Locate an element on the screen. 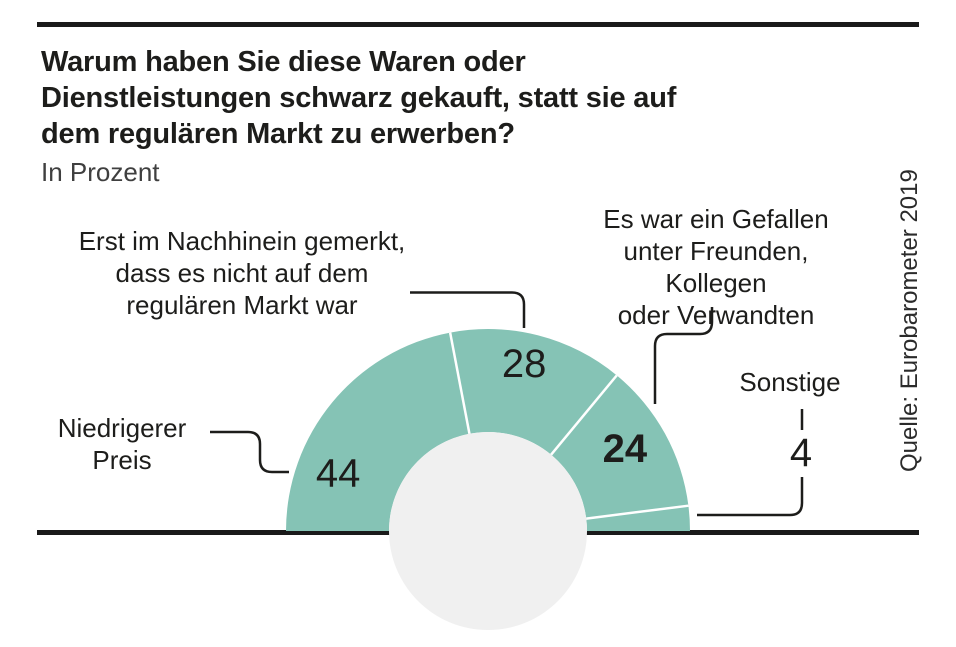 The image size is (956, 647). callout-label-sonstige: Sonstige is located at coordinates (790, 382).